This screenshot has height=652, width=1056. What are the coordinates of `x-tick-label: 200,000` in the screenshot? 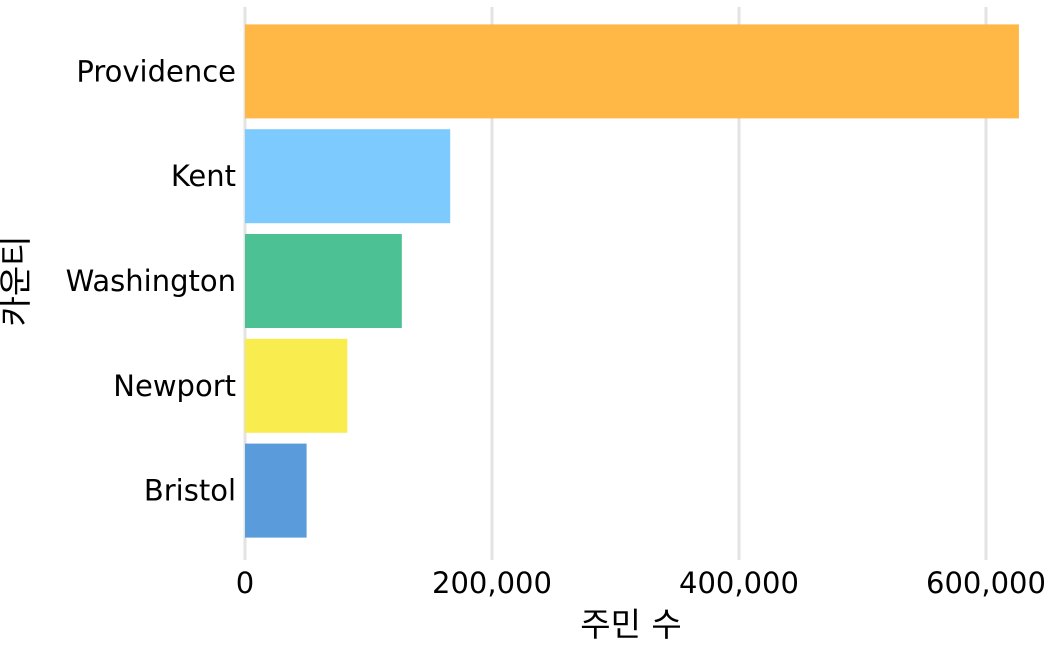 It's located at (492, 583).